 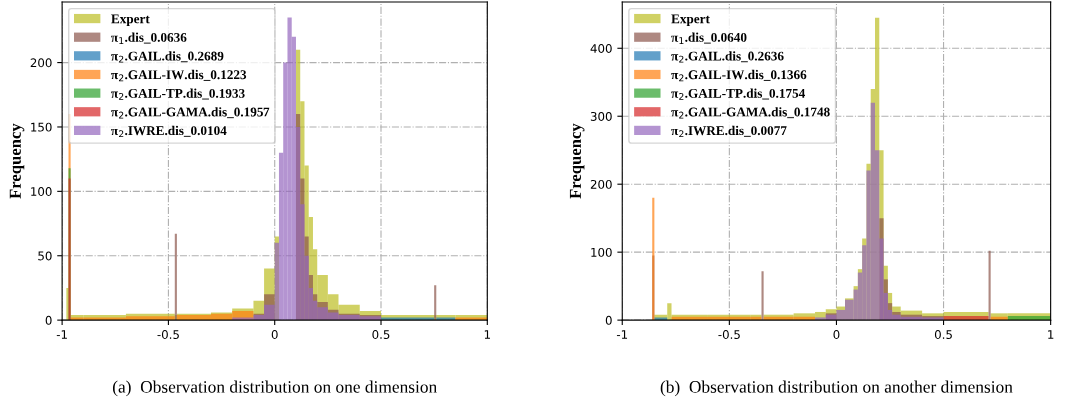 I want to click on legend-label: π$_{2}$.IWRE.dis_0.0077, so click(x=729, y=131).